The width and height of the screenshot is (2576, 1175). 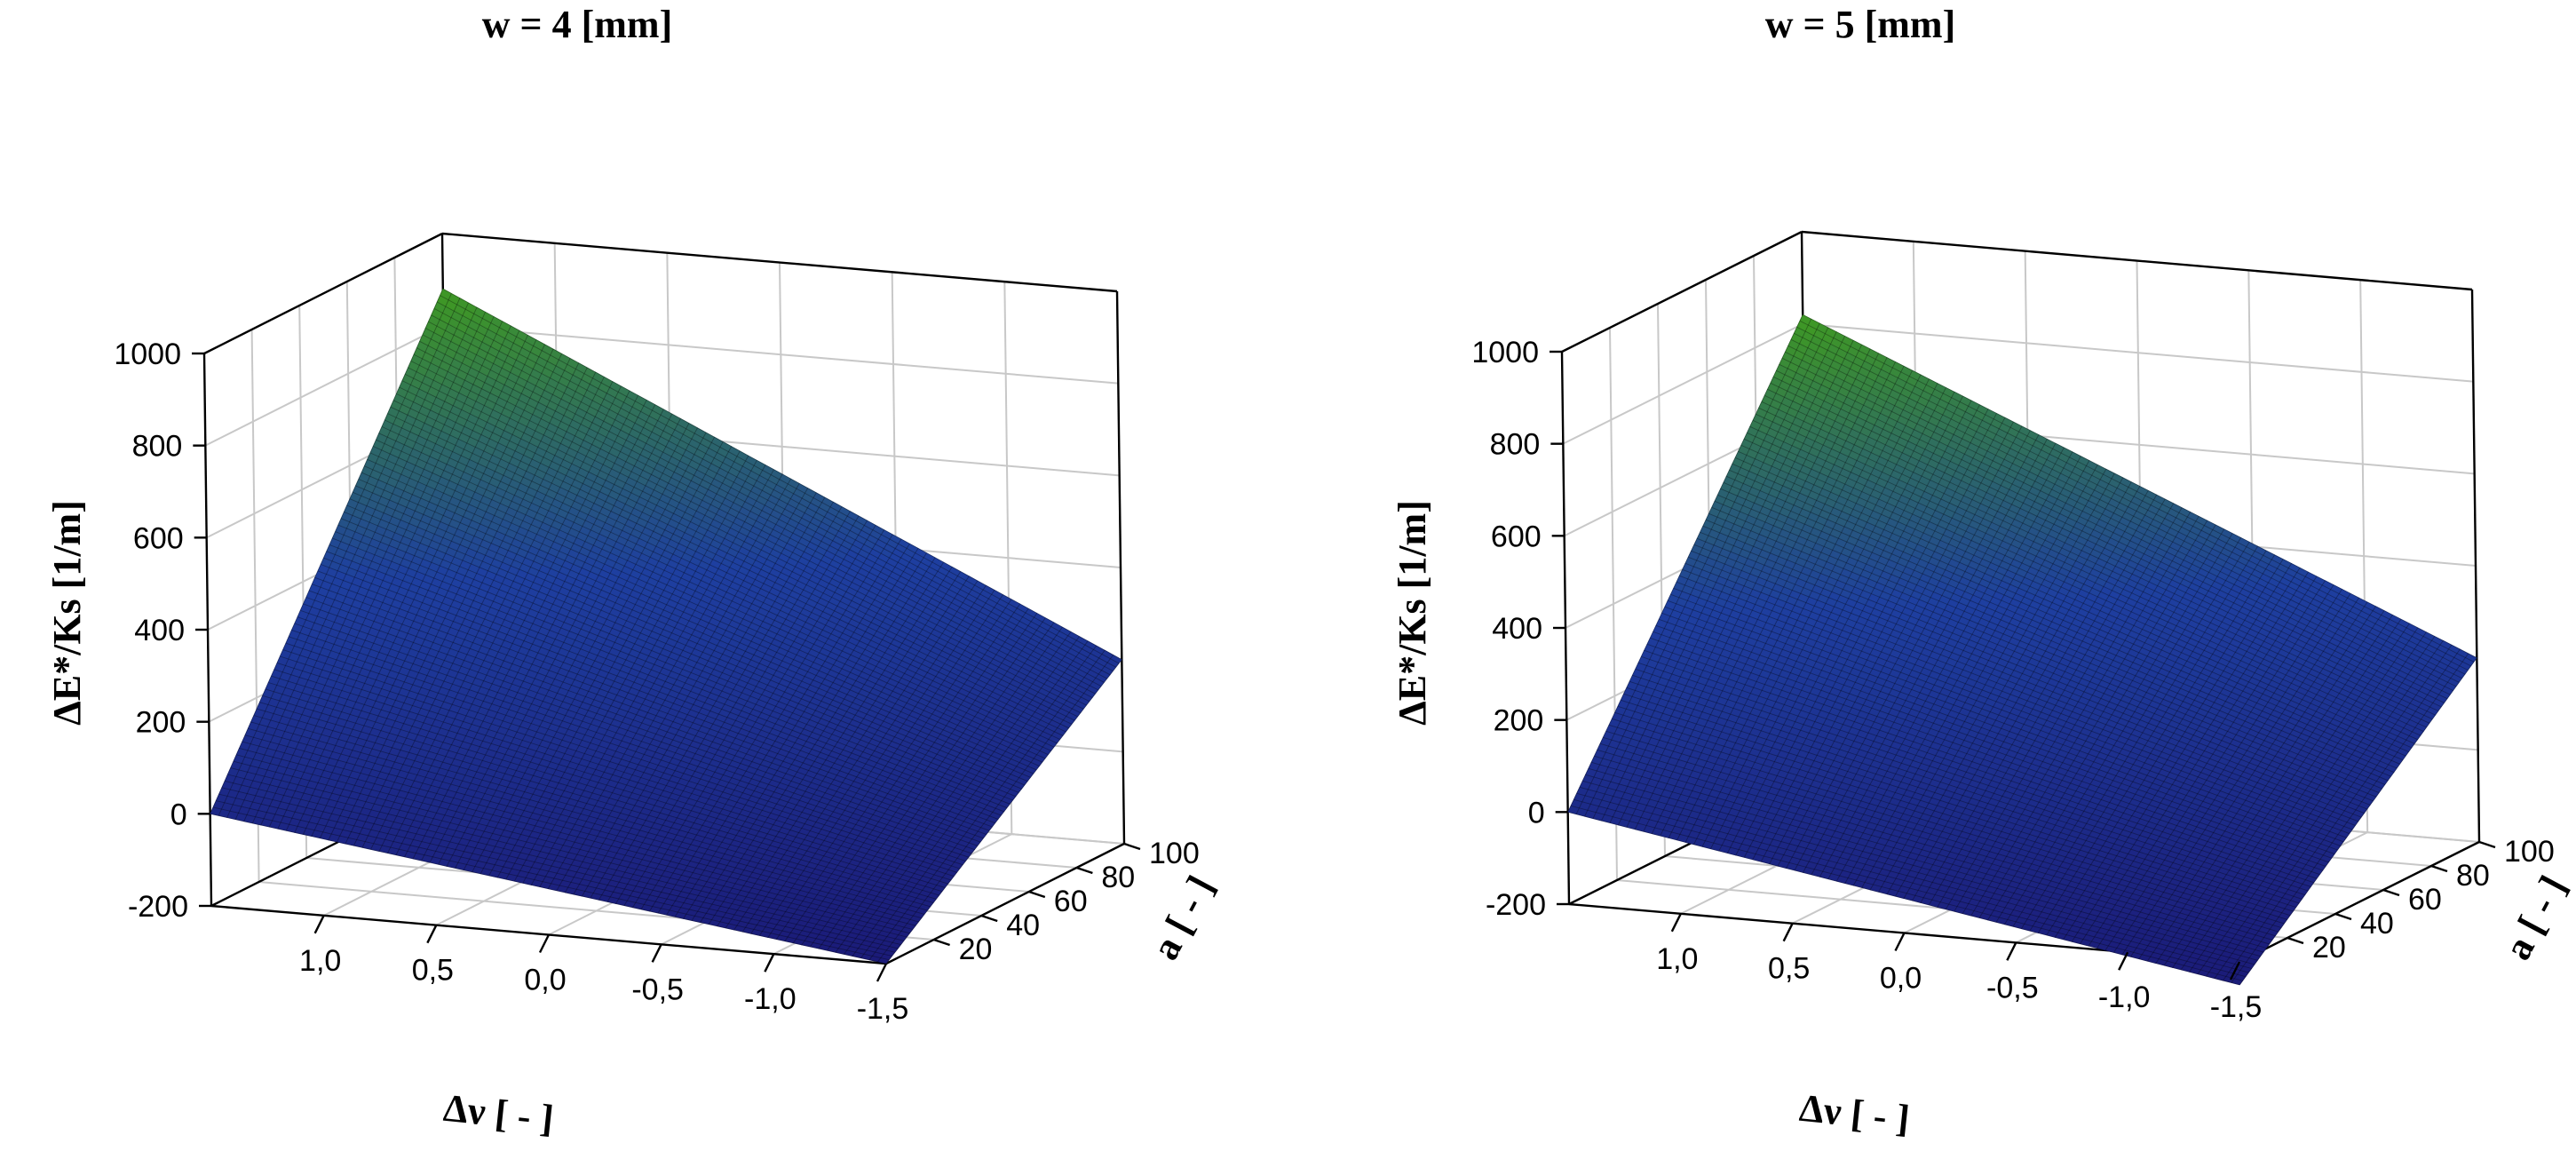 What do you see at coordinates (2125, 997) in the screenshot?
I see `x-tick-label: -1,0` at bounding box center [2125, 997].